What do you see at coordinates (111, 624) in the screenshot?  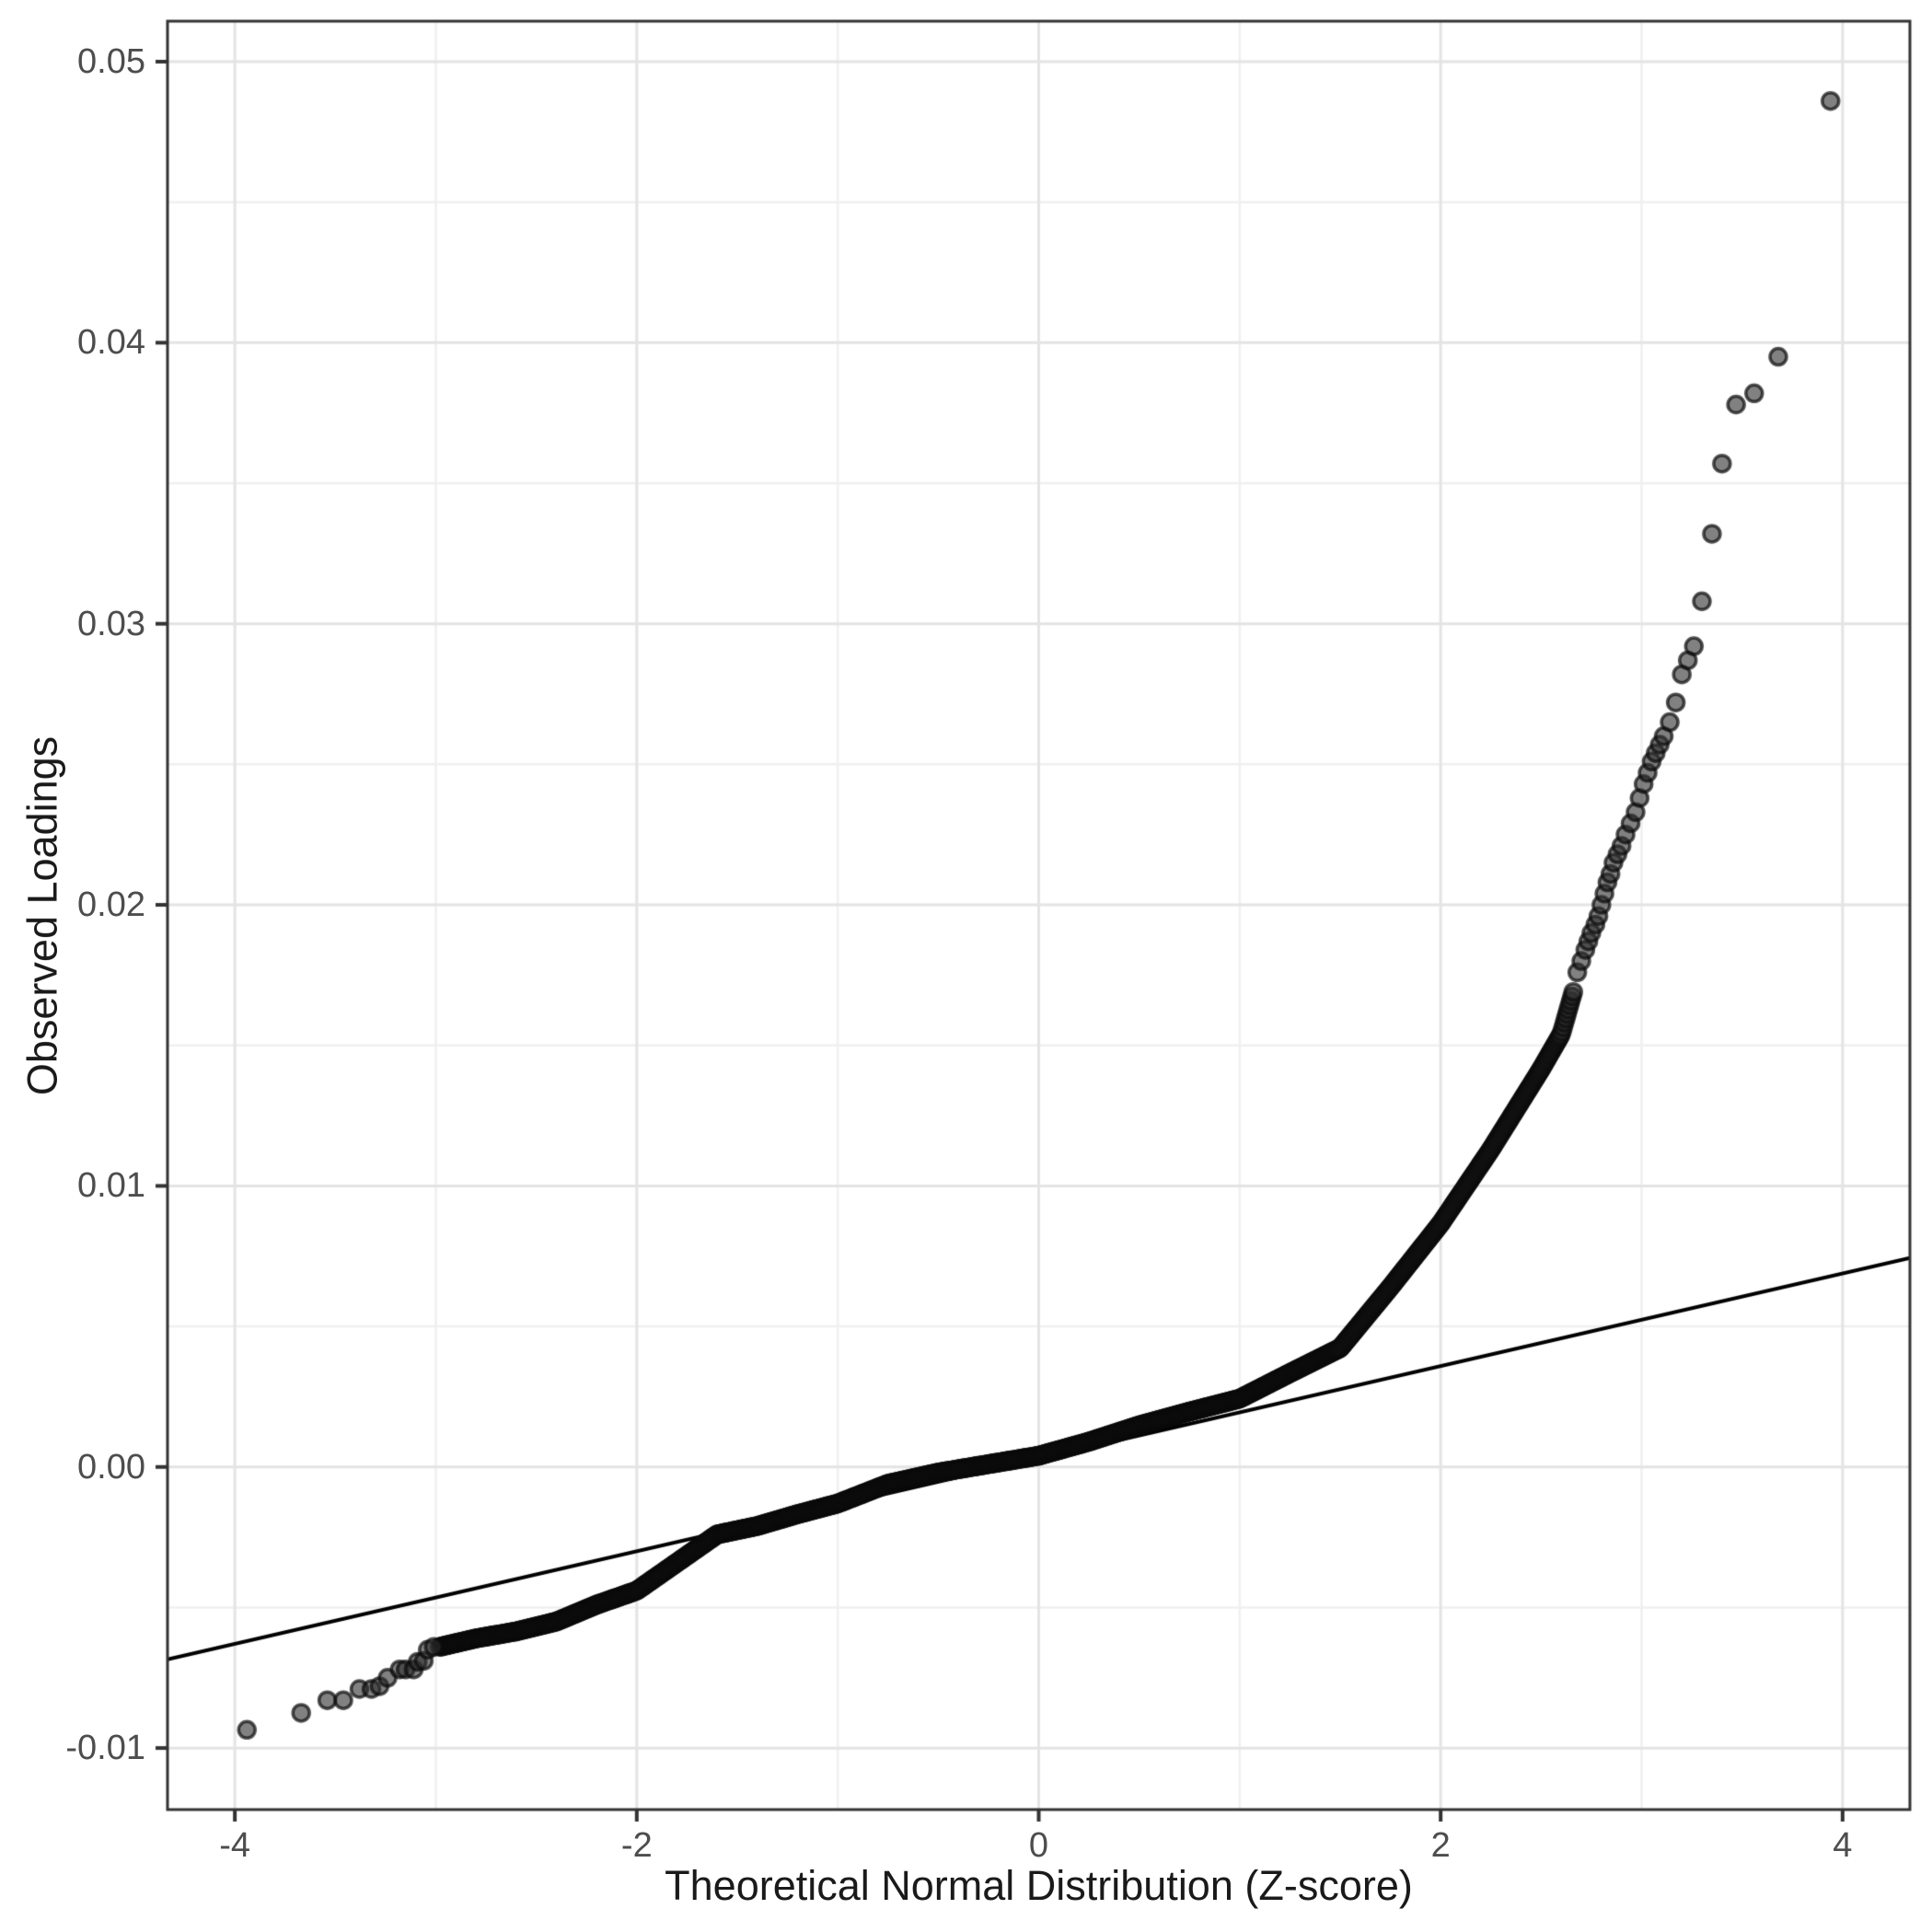 I see `y-tick-label: 0.03` at bounding box center [111, 624].